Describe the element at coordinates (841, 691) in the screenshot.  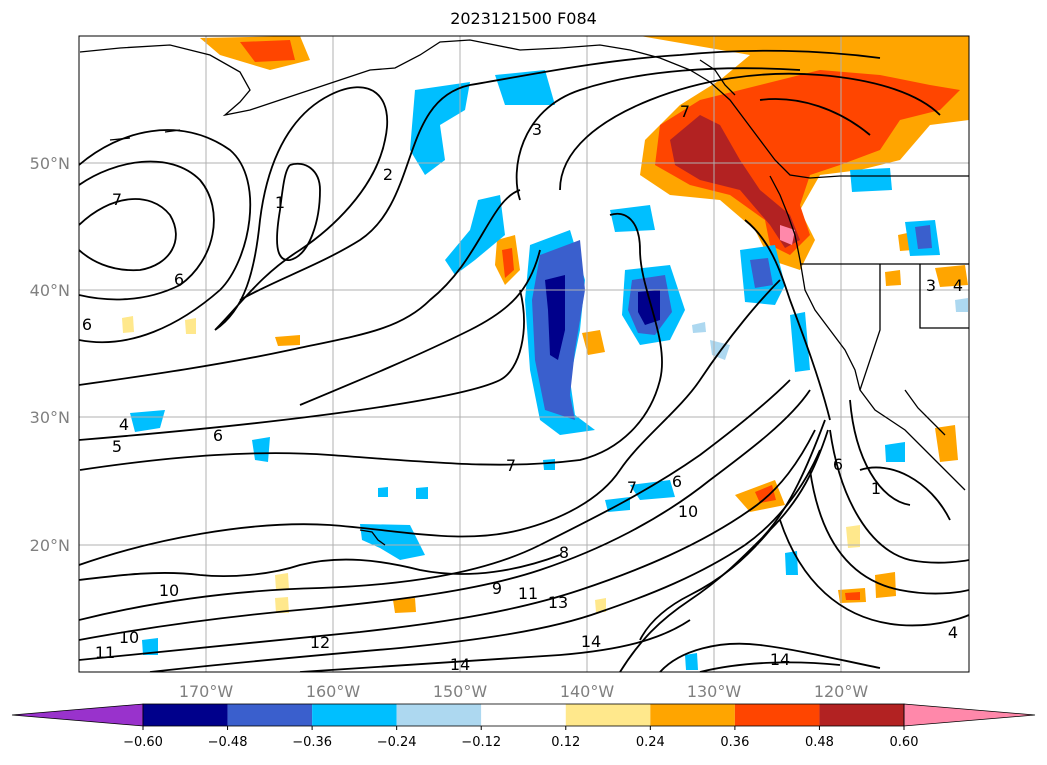
I see `lon-label: 120°W` at that location.